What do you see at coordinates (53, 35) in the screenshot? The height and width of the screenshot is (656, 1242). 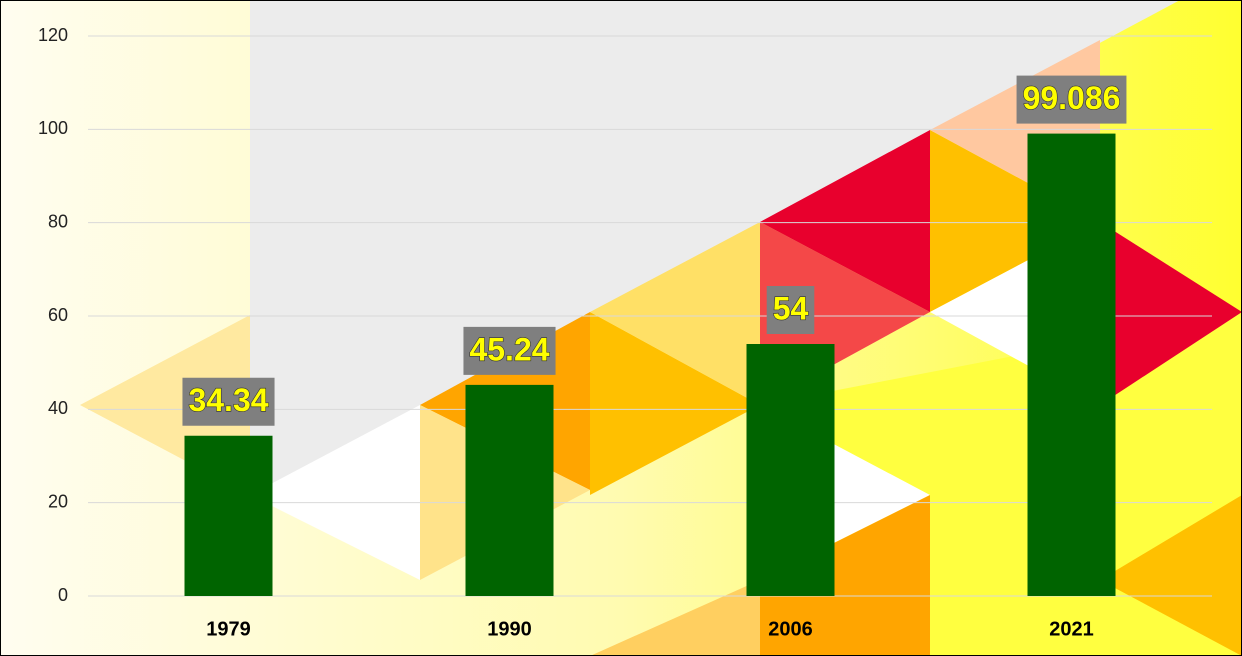 I see `y-tick-label: 120` at bounding box center [53, 35].